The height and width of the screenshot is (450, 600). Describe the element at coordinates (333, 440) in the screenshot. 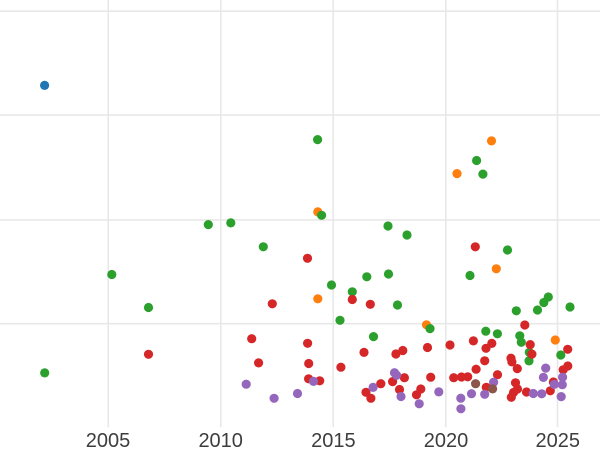

I see `svg-text: 2015` at that location.